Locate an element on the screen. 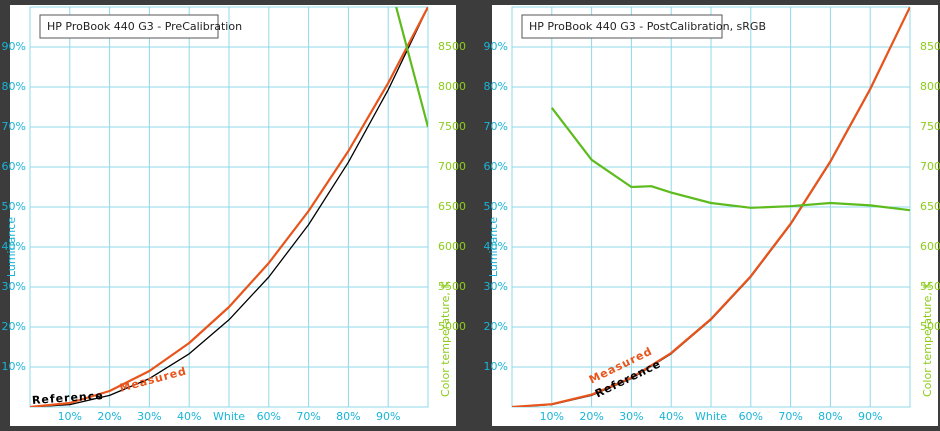 The height and width of the screenshot is (431, 940). chart-title: HP ProBook 440 G3 - PreCalibration is located at coordinates (144, 26).